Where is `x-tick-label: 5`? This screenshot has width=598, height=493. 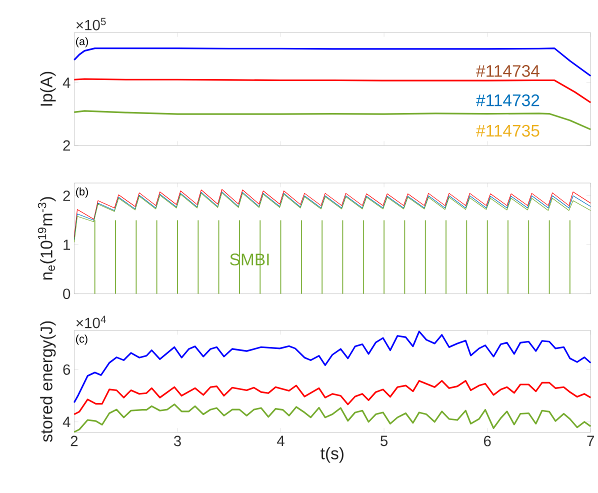 x-tick-label: 5 is located at coordinates (384, 441).